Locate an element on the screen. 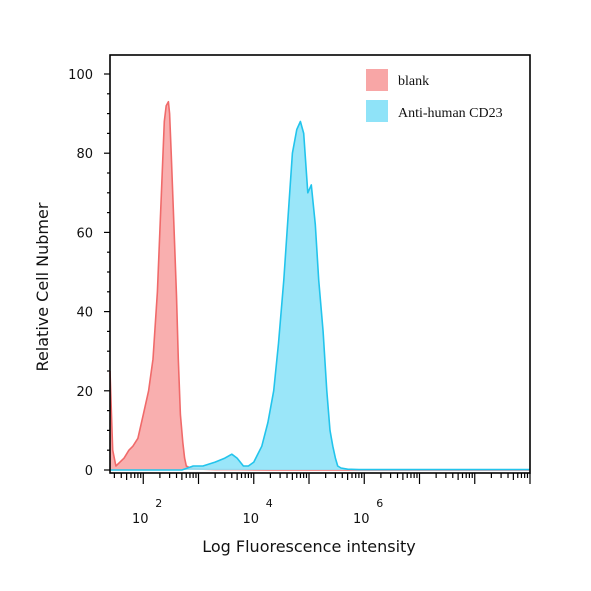 This screenshot has height=591, width=591. legend: blank Anti-human CD23 is located at coordinates (434, 95).